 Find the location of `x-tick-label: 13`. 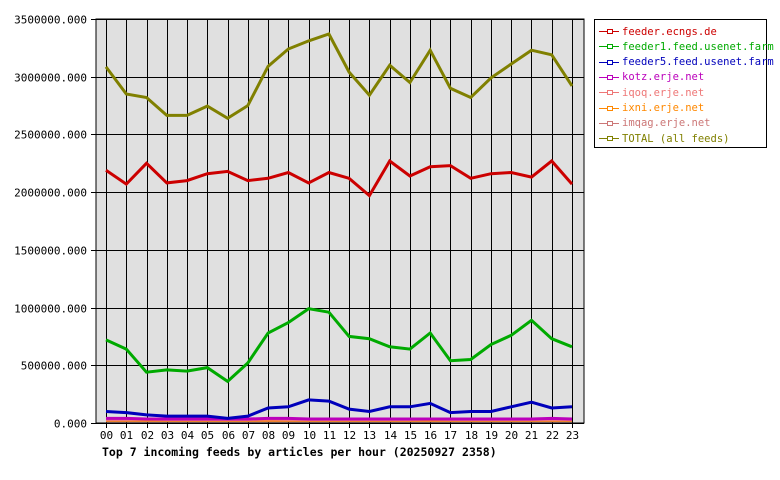

x-tick-label: 13 is located at coordinates (369, 435).